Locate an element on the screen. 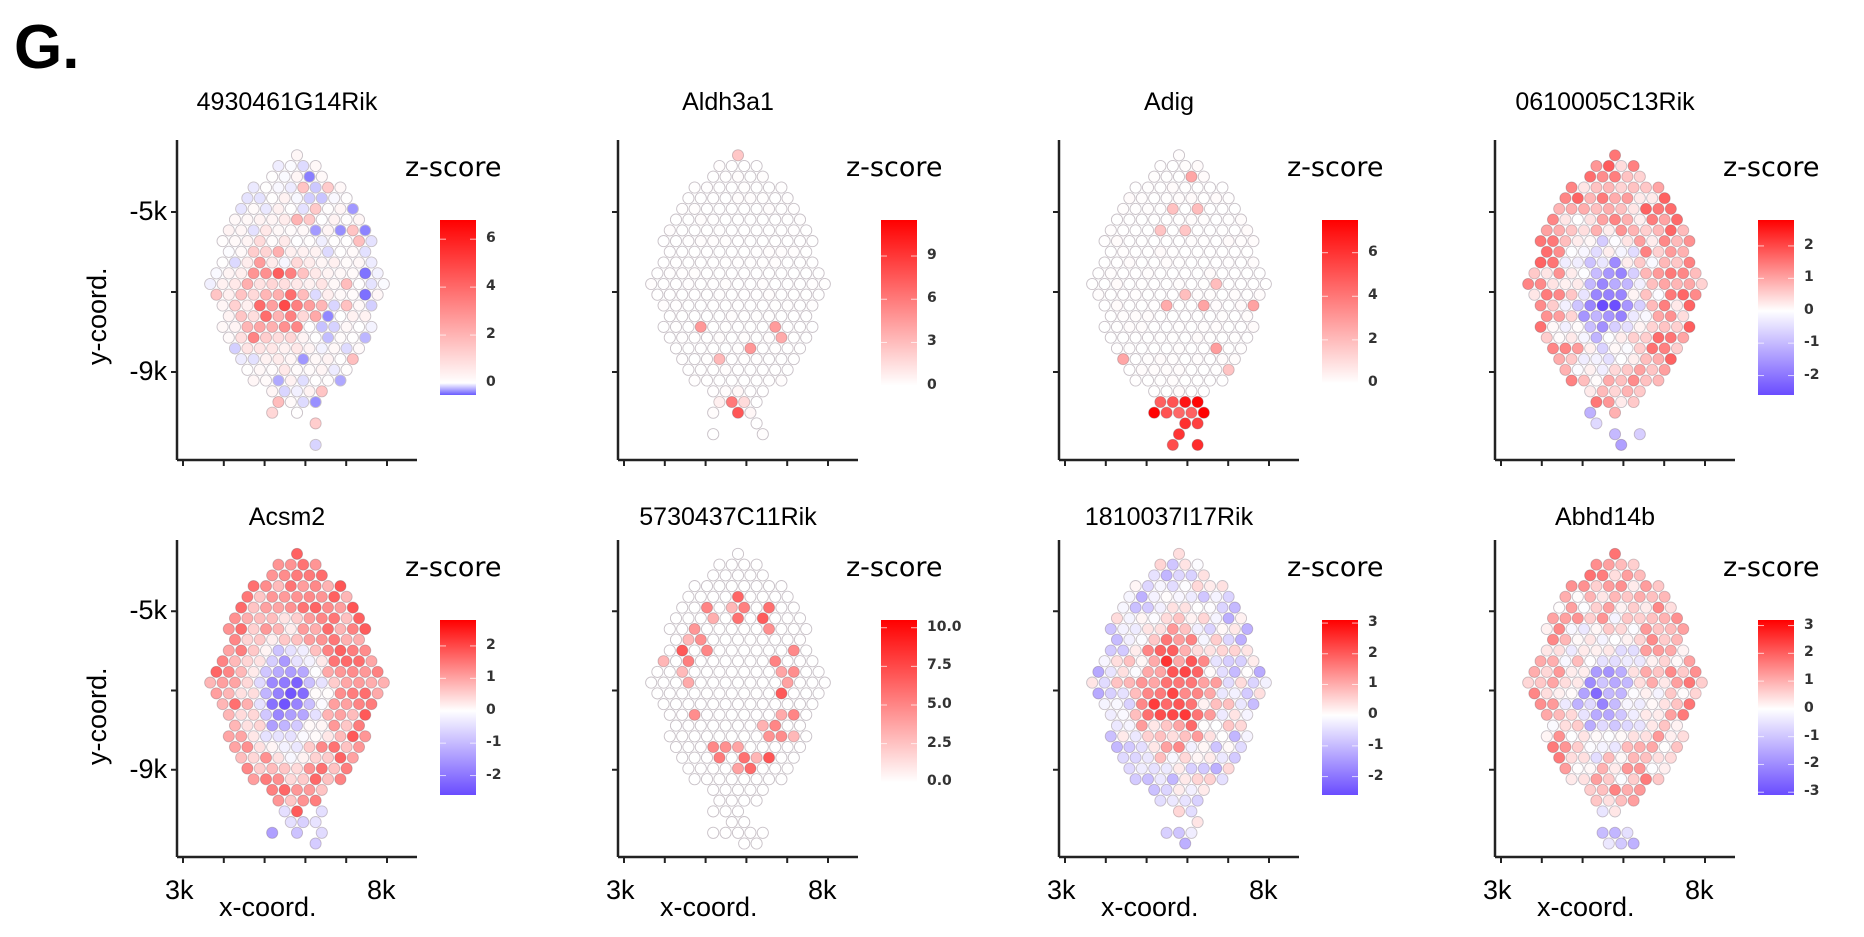  legend-title: z-score is located at coordinates (894, 567).